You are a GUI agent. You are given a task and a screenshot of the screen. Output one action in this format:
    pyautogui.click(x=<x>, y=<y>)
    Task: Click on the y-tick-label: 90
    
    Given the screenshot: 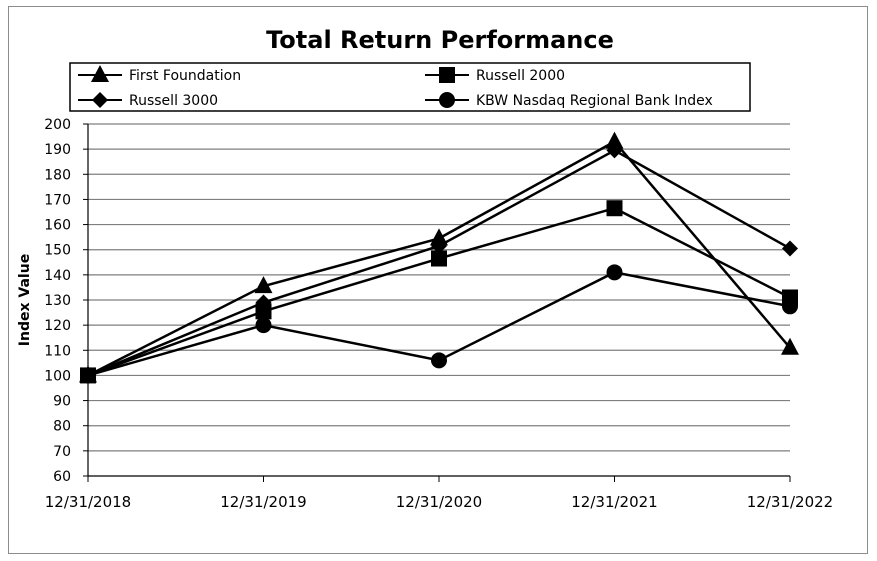 What is the action you would take?
    pyautogui.click(x=62, y=402)
    